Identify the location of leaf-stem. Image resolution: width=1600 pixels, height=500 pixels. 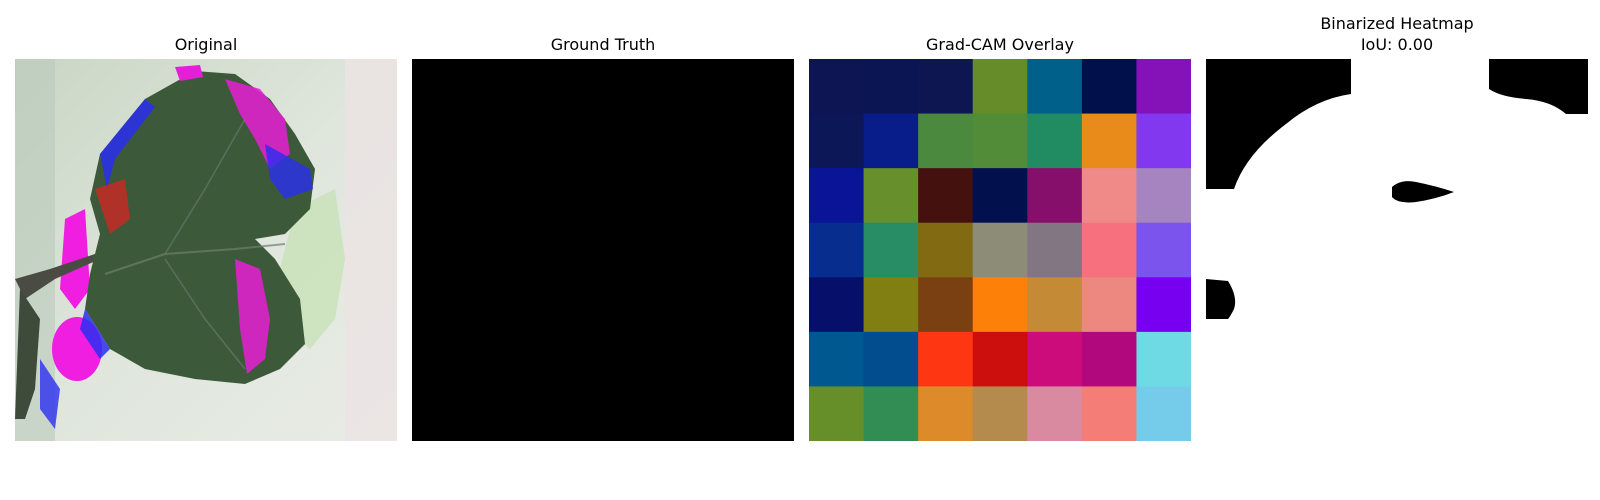
(57, 276).